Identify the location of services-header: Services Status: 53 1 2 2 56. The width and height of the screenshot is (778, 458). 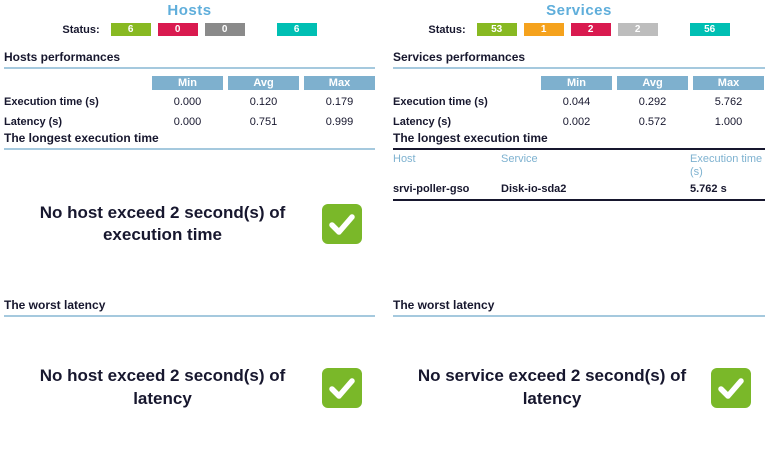
(579, 24).